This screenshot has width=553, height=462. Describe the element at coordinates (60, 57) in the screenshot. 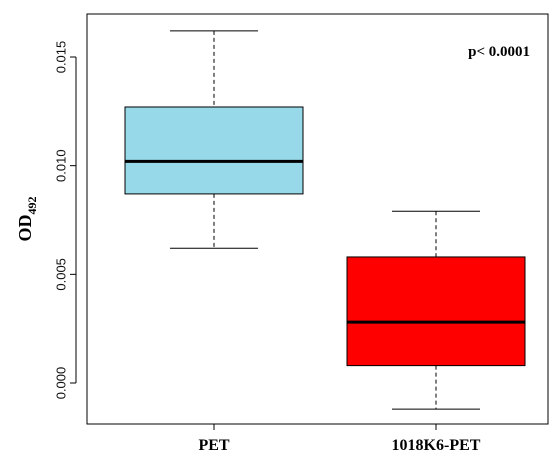

I see `y-tick-label: 0.015` at that location.